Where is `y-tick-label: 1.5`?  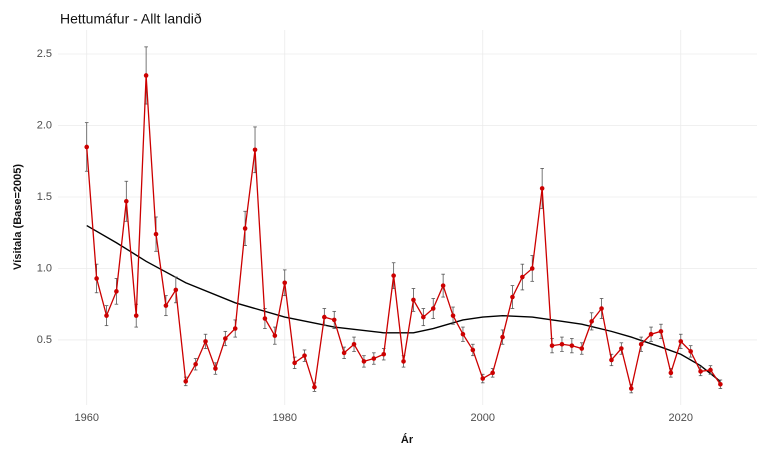 y-tick-label: 1.5 is located at coordinates (44, 197).